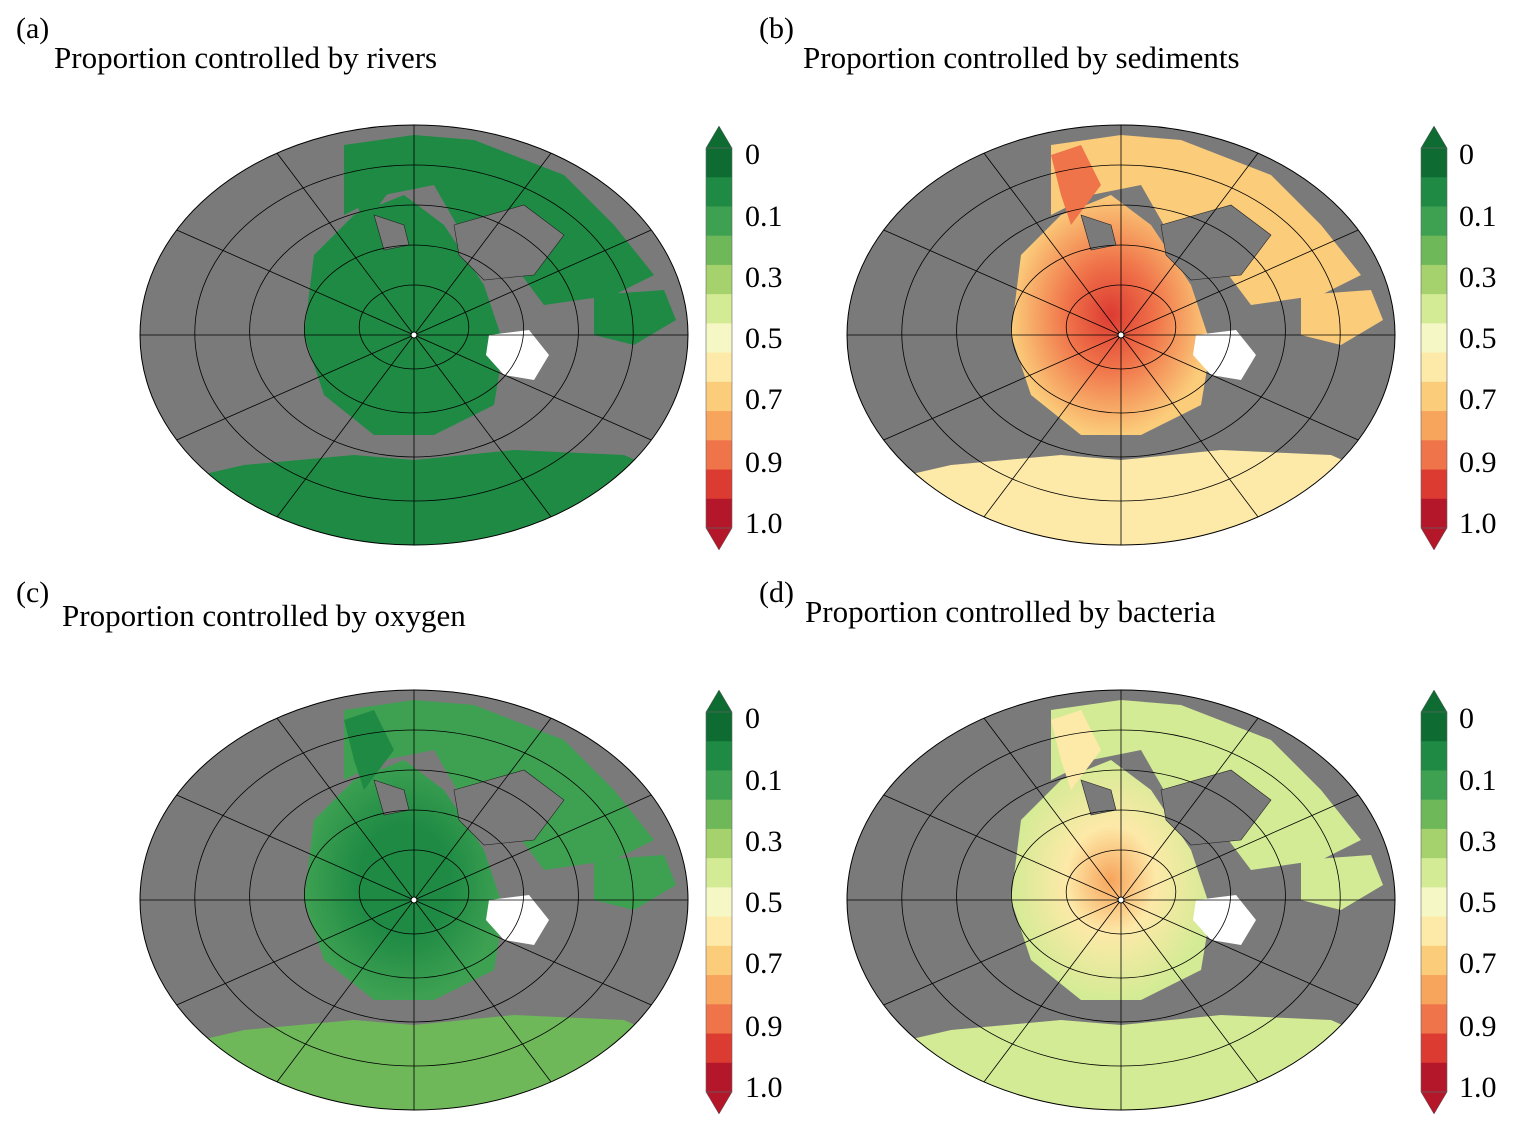 This screenshot has height=1129, width=1519. I want to click on panel-title: Proportion controlled by bacteria, so click(1010, 611).